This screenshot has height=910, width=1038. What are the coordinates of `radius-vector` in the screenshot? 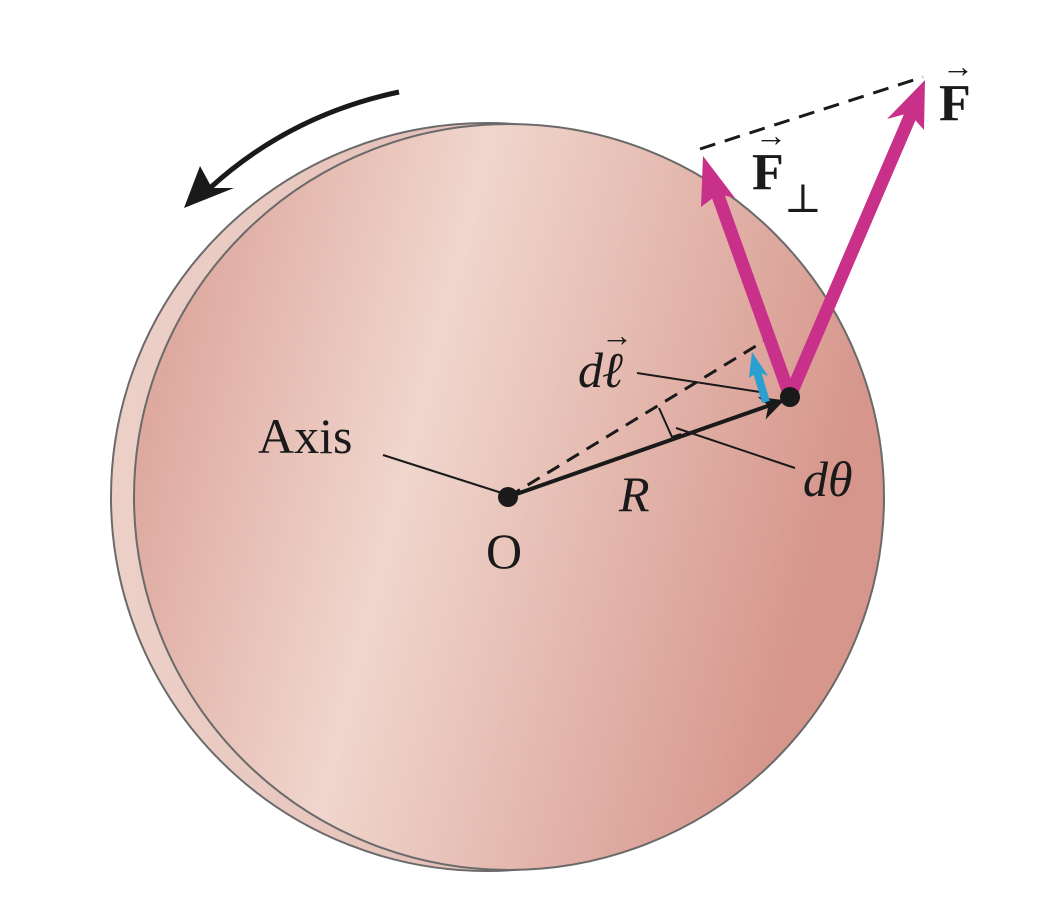 It's located at (646, 447).